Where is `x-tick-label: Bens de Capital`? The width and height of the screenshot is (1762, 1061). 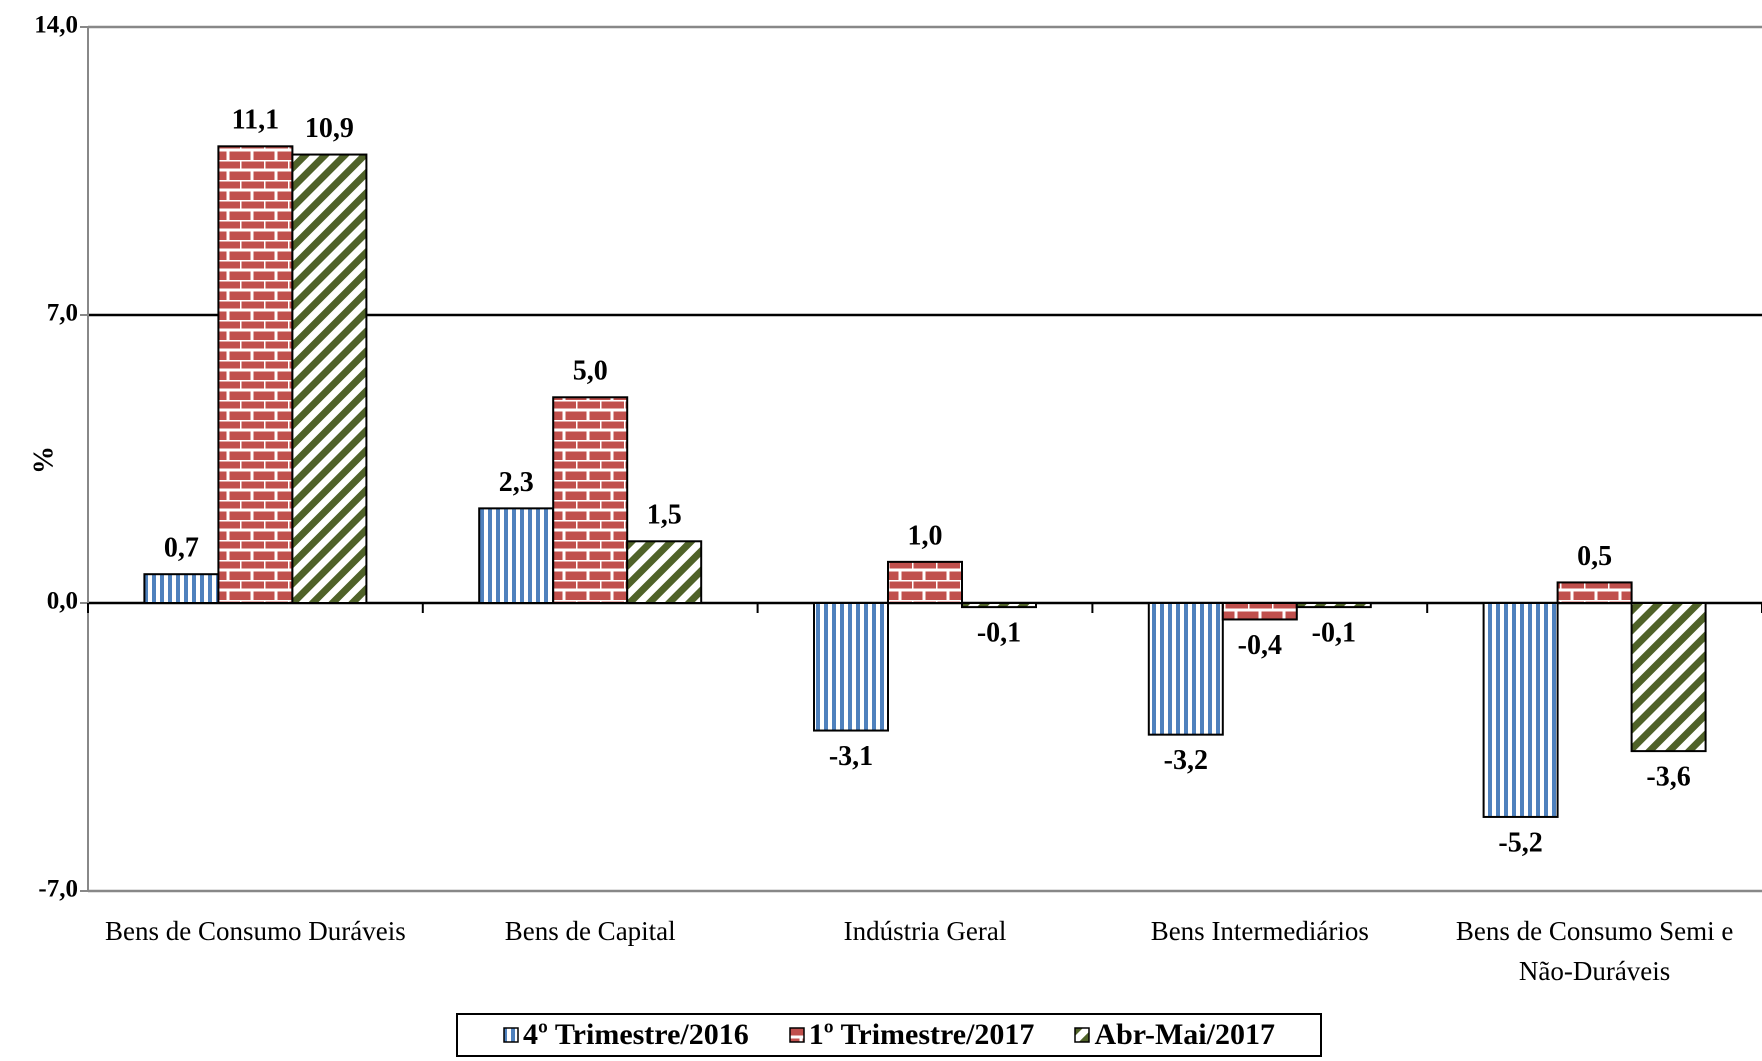
x-tick-label: Bens de Capital is located at coordinates (590, 931).